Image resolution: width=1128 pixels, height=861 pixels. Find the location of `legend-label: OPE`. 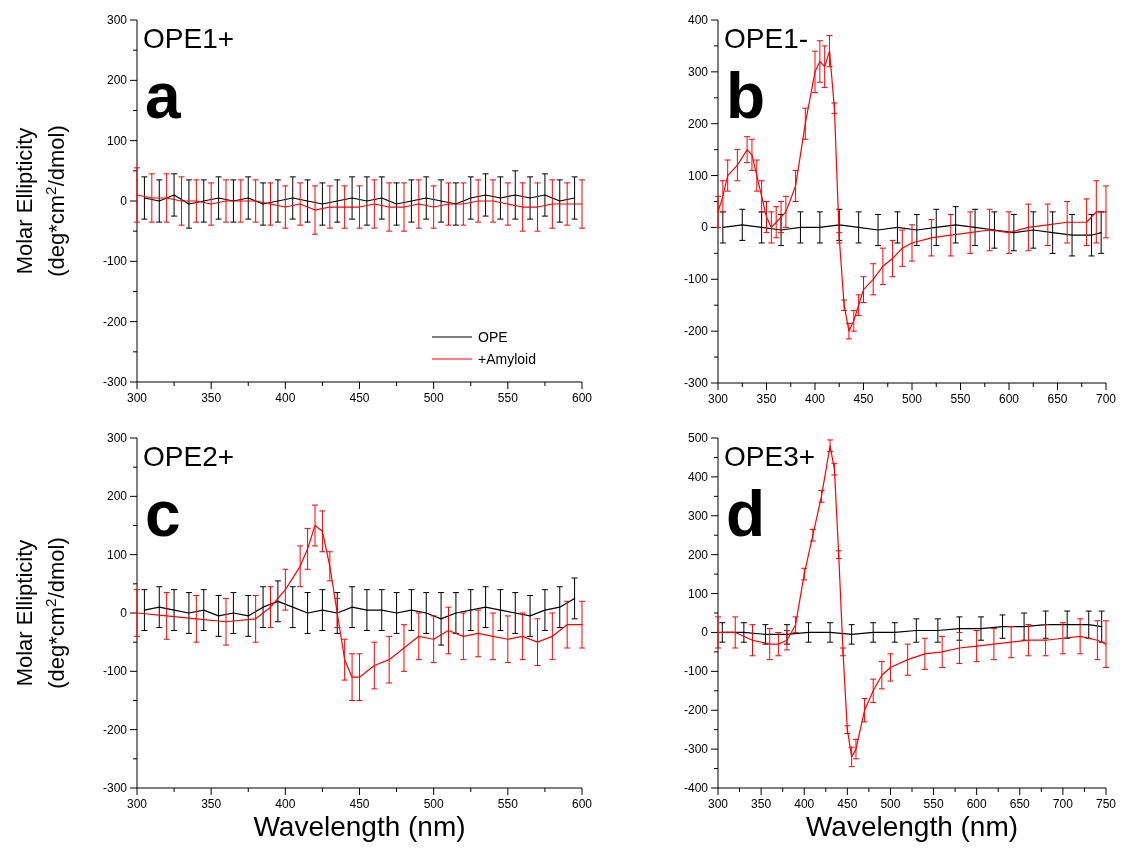

legend-label: OPE is located at coordinates (493, 337).